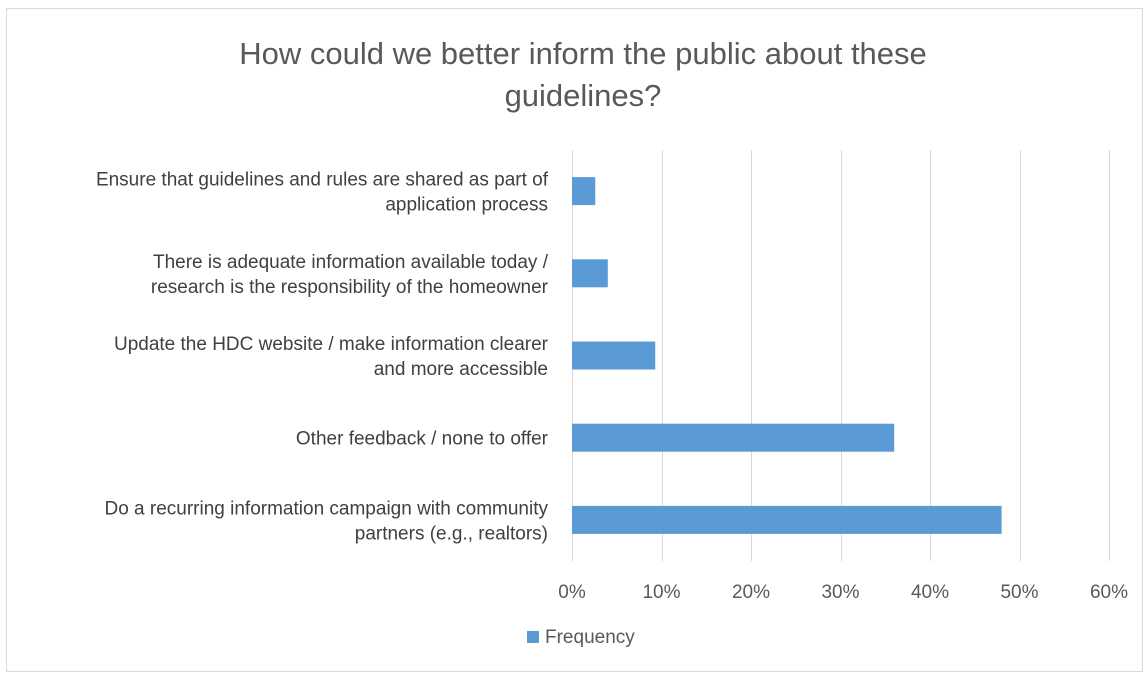 Image resolution: width=1145 pixels, height=675 pixels. I want to click on x-tick-label: 10%, so click(661, 592).